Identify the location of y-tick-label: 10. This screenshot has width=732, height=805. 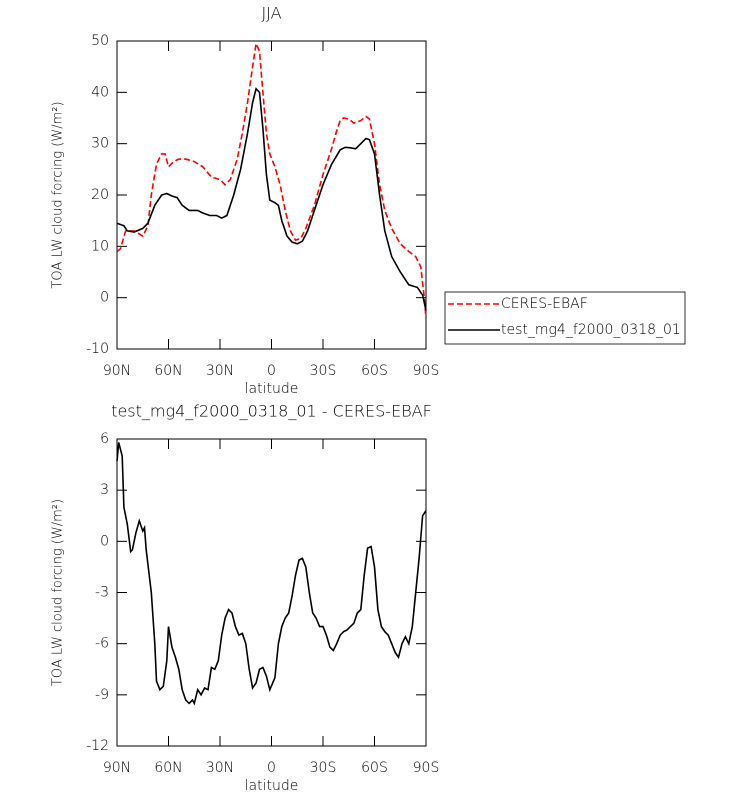
(100, 246).